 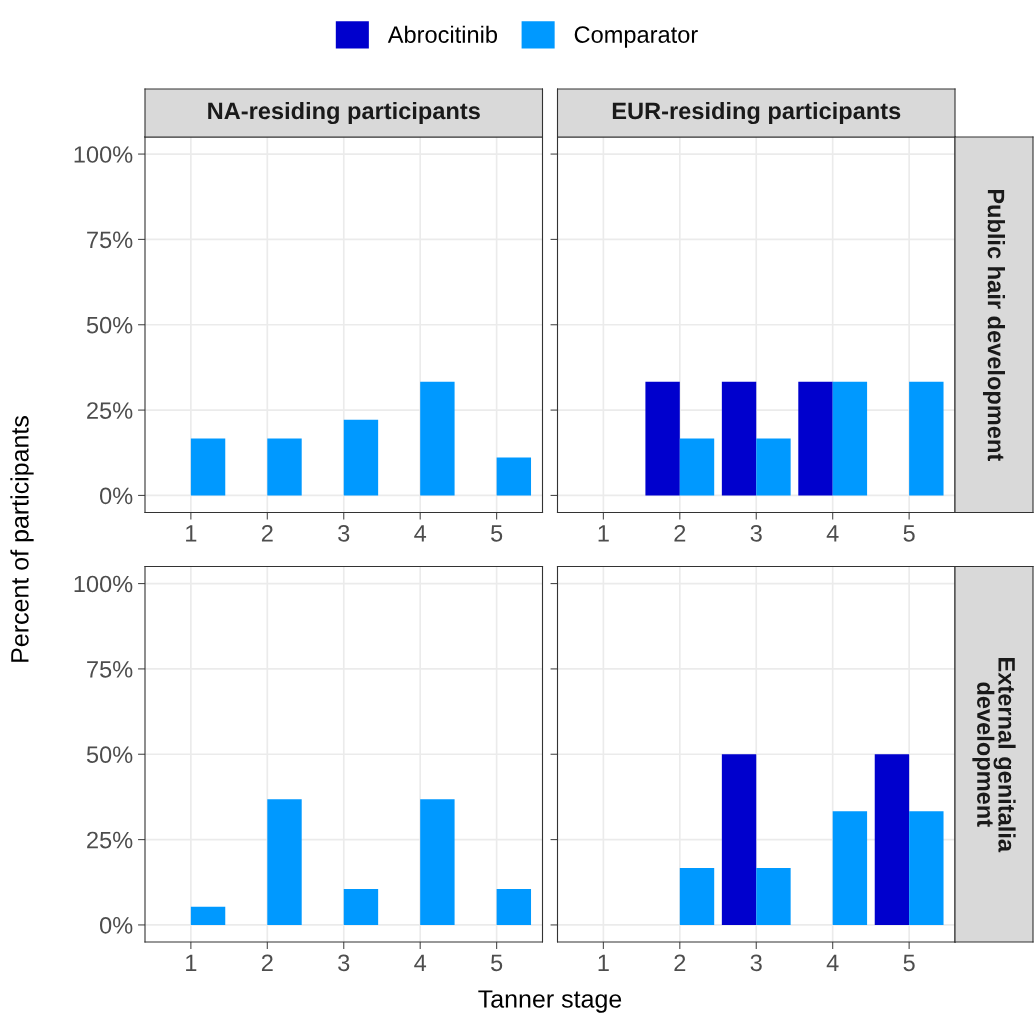 I want to click on chart-title: NA-residing participants, so click(x=344, y=113).